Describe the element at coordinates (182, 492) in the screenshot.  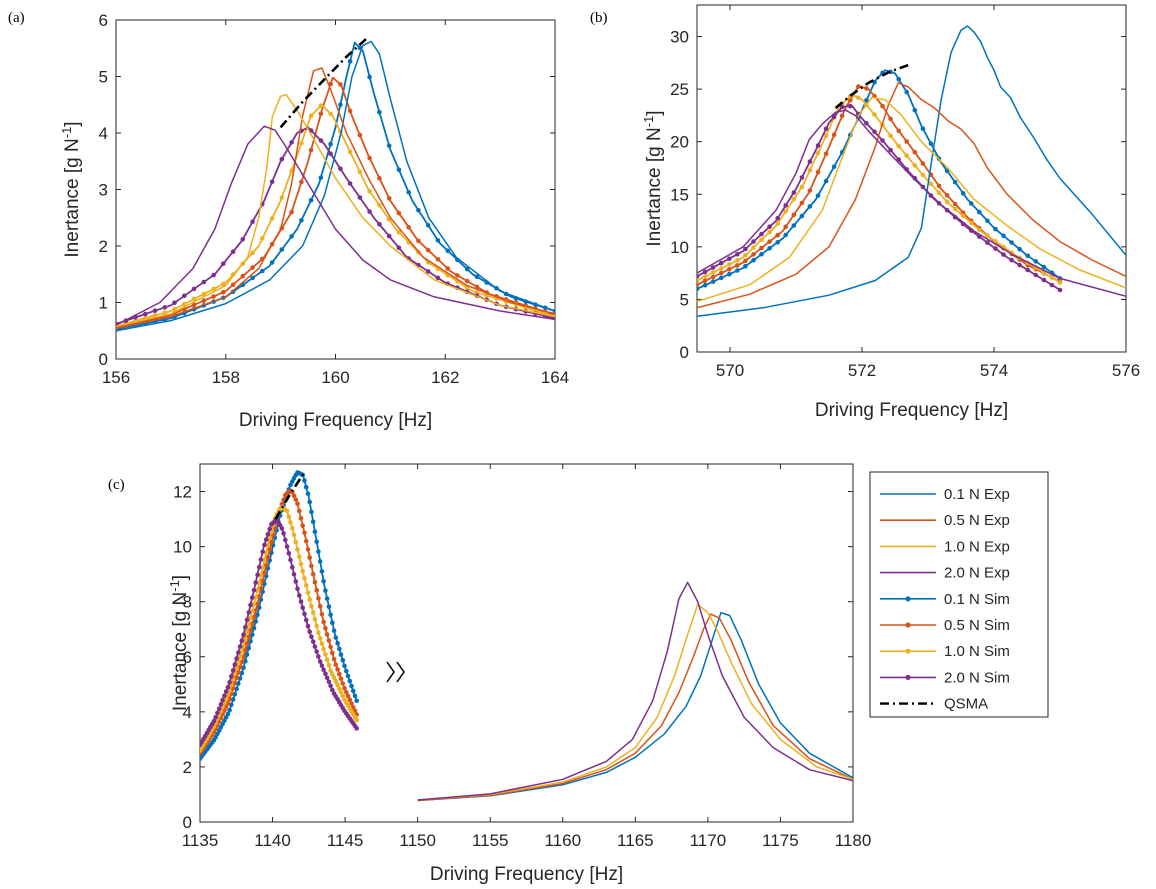
I see `panel-c-y-tick-label: 12` at that location.